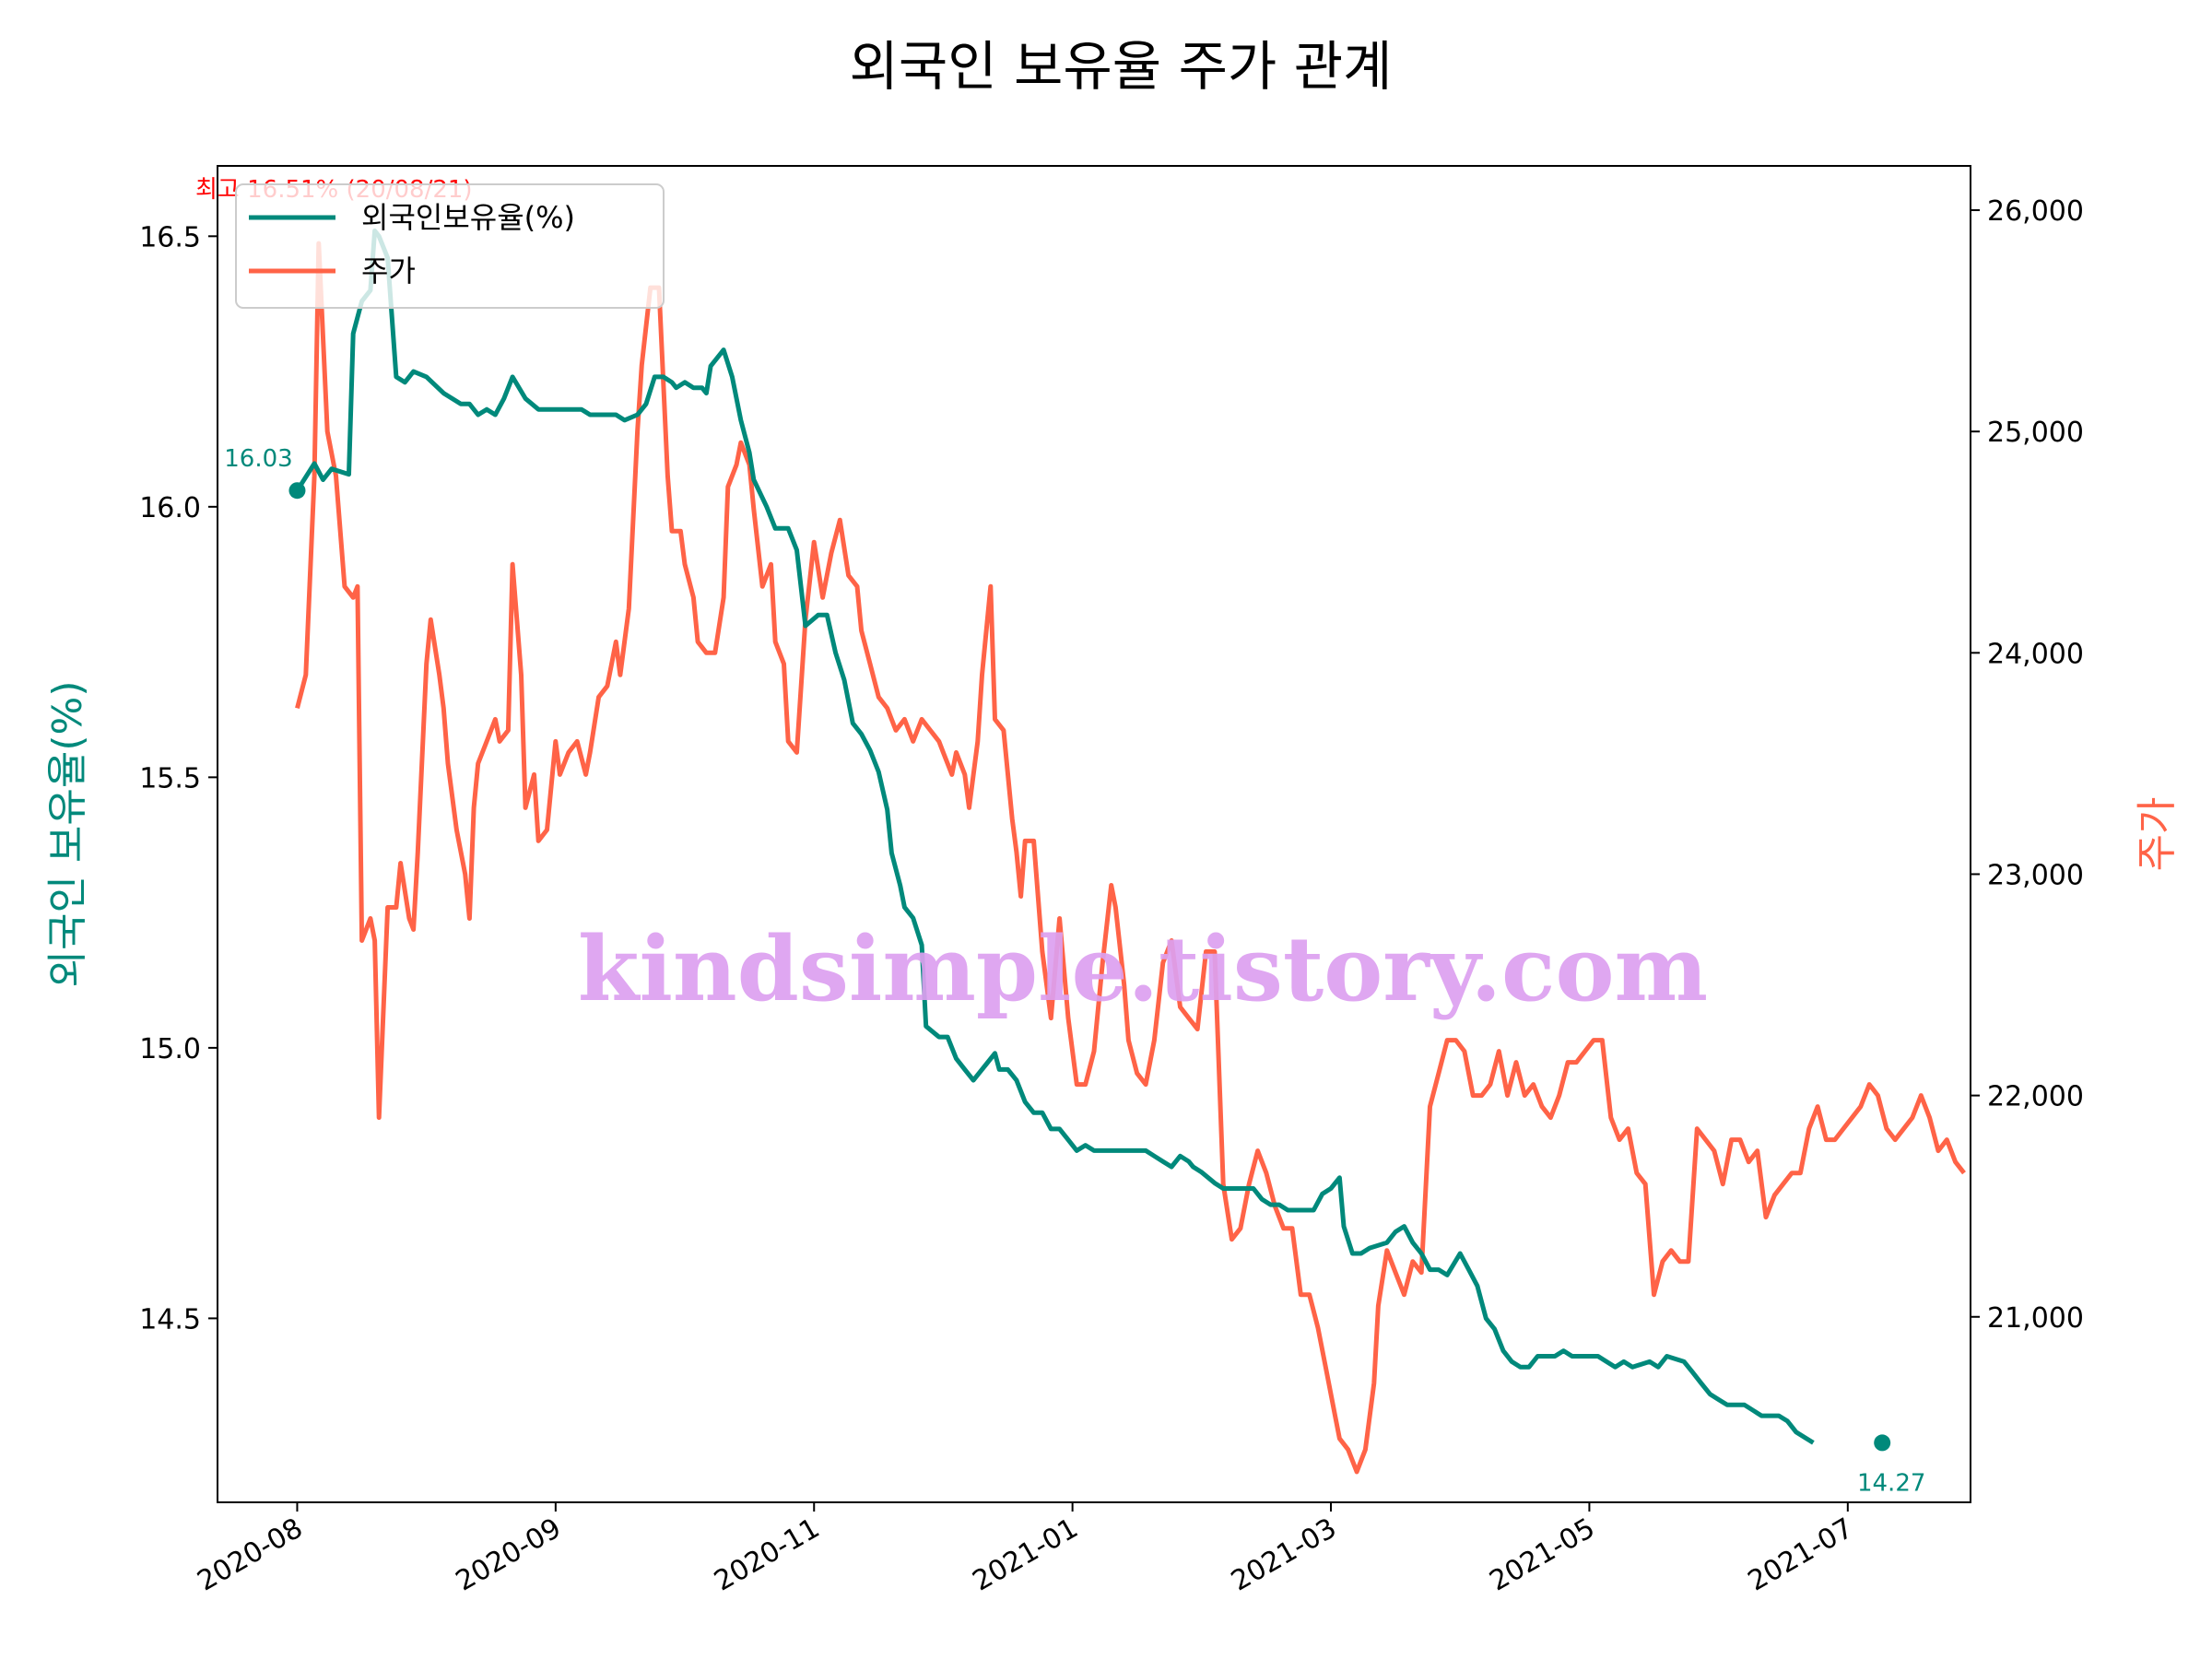 The height and width of the screenshot is (1659, 2212). I want to click on chart-title: 외국인 보유율 주가 관계, so click(1121, 66).